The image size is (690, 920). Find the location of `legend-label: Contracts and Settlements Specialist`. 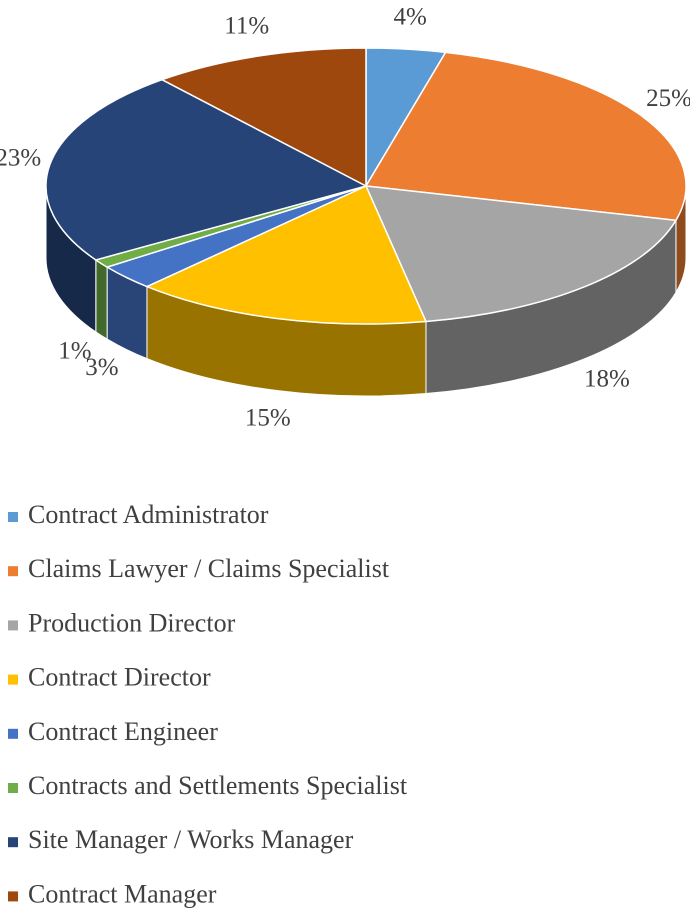

legend-label: Contracts and Settlements Specialist is located at coordinates (218, 785).